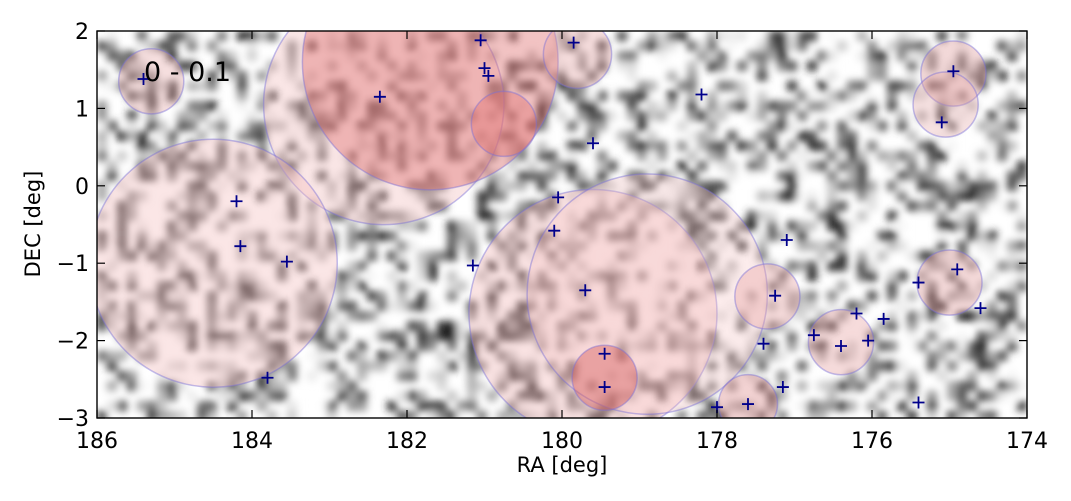 Image resolution: width=1071 pixels, height=501 pixels. Describe the element at coordinates (73, 342) in the screenshot. I see `y-tick-label: −2` at that location.